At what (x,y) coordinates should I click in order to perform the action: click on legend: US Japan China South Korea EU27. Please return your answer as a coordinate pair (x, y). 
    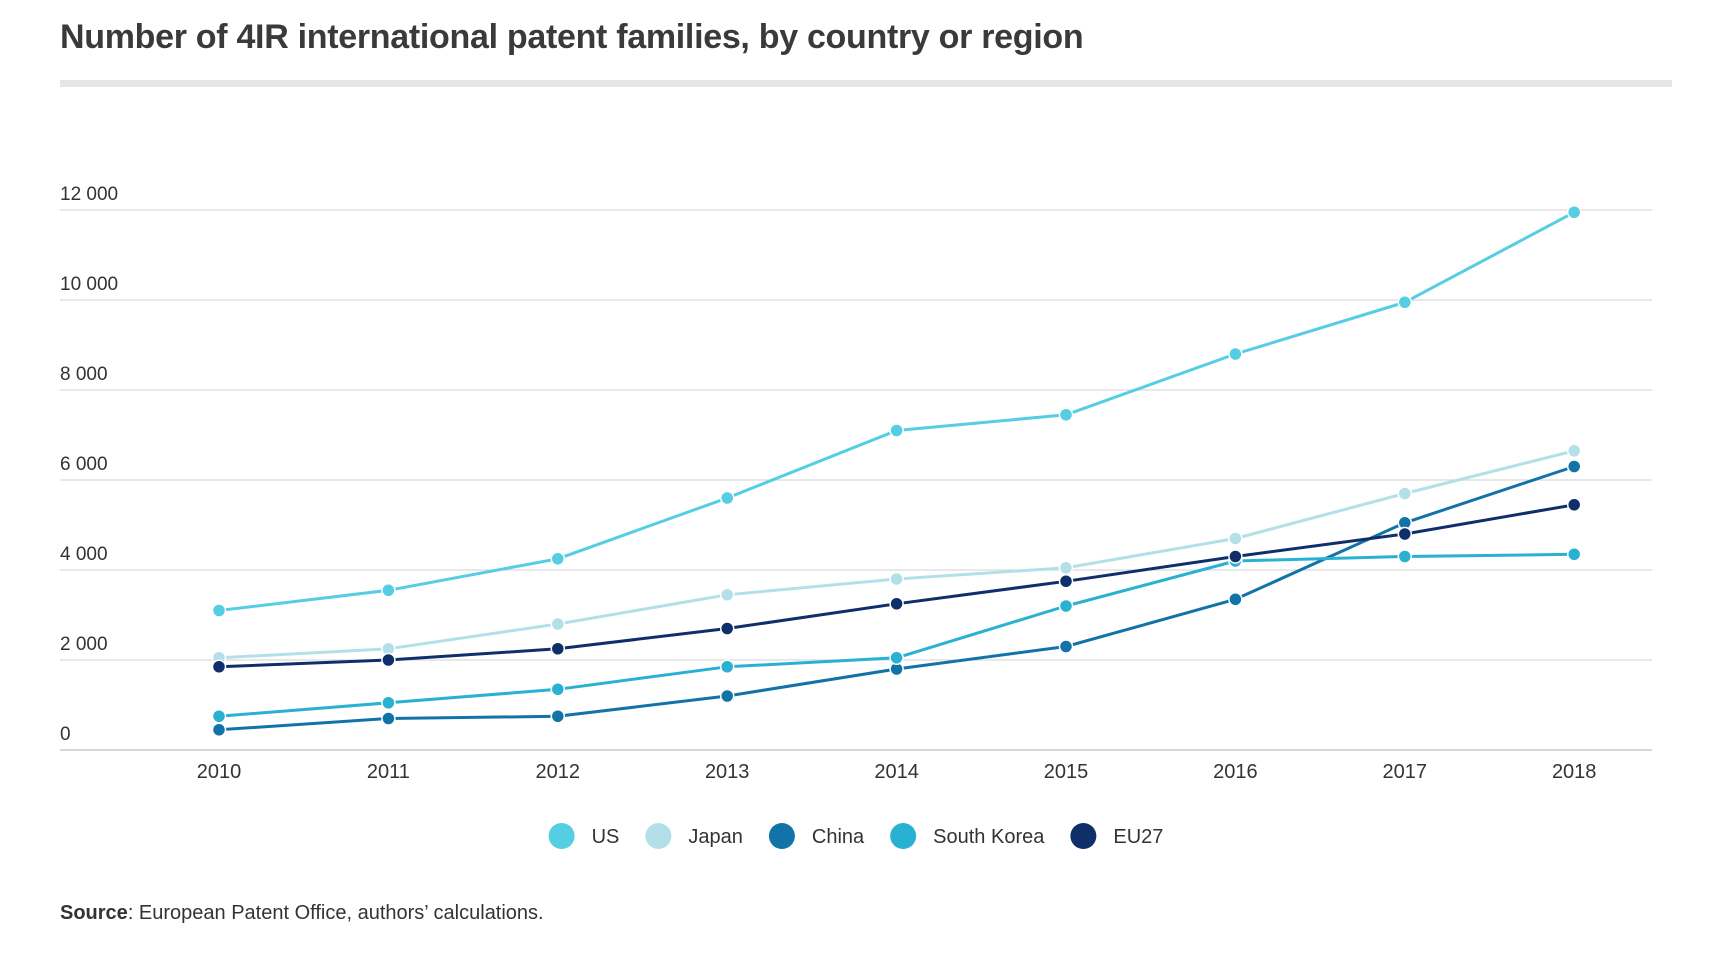
    Looking at the image, I should click on (855, 836).